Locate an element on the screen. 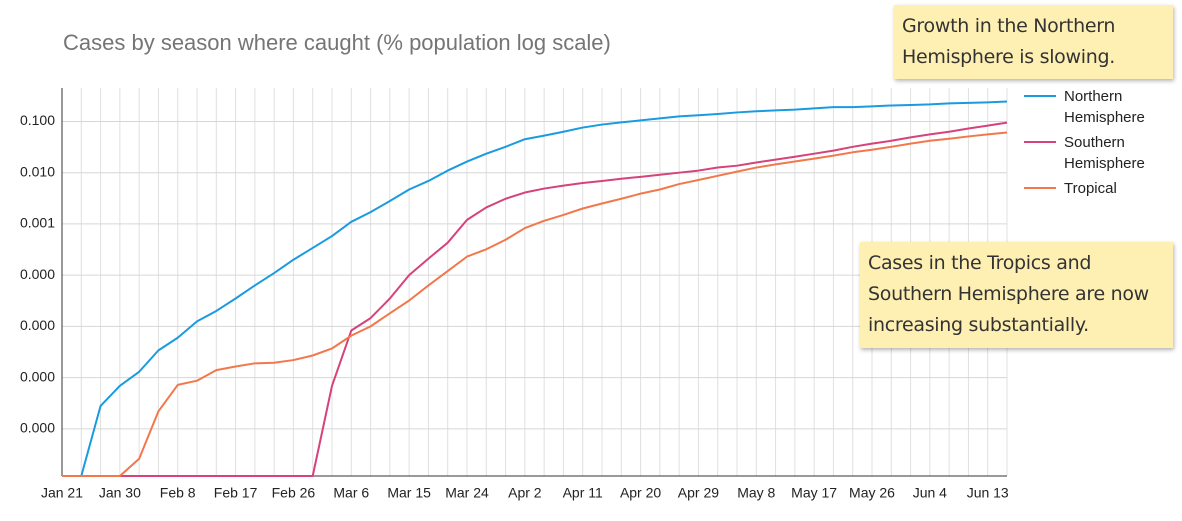  x-tick-label: Mar 15 is located at coordinates (409, 493).